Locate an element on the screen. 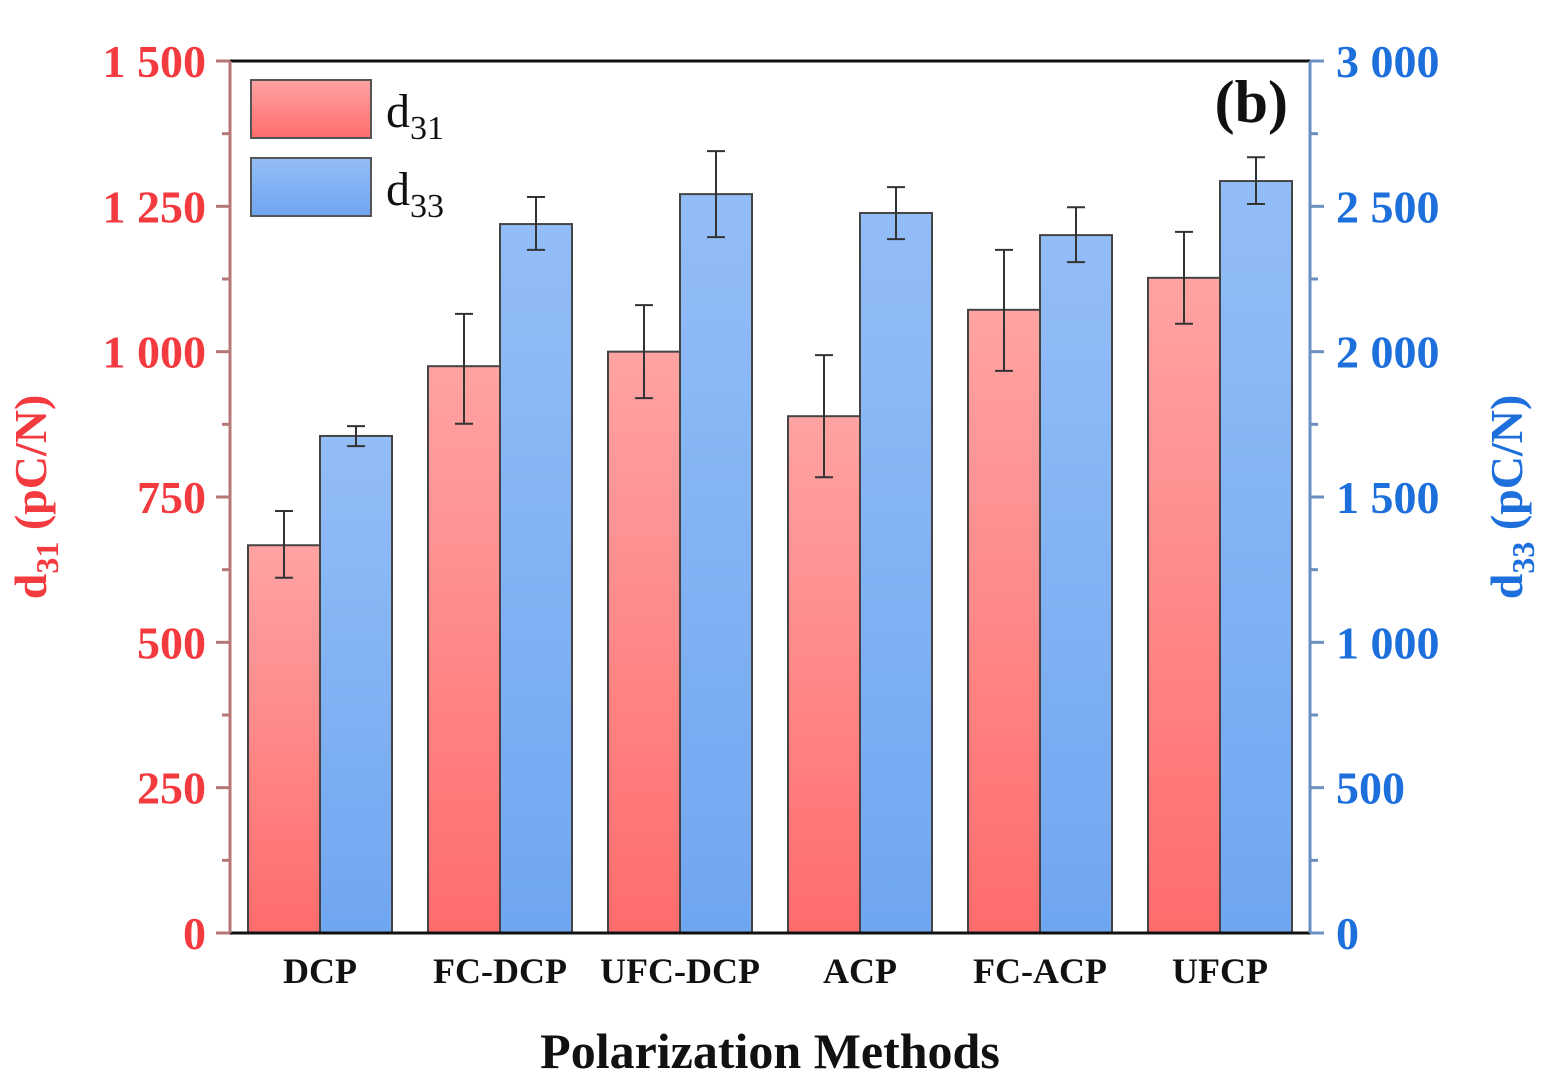 This screenshot has height=1091, width=1560. bar-d33-ufc-dcp is located at coordinates (716, 564).